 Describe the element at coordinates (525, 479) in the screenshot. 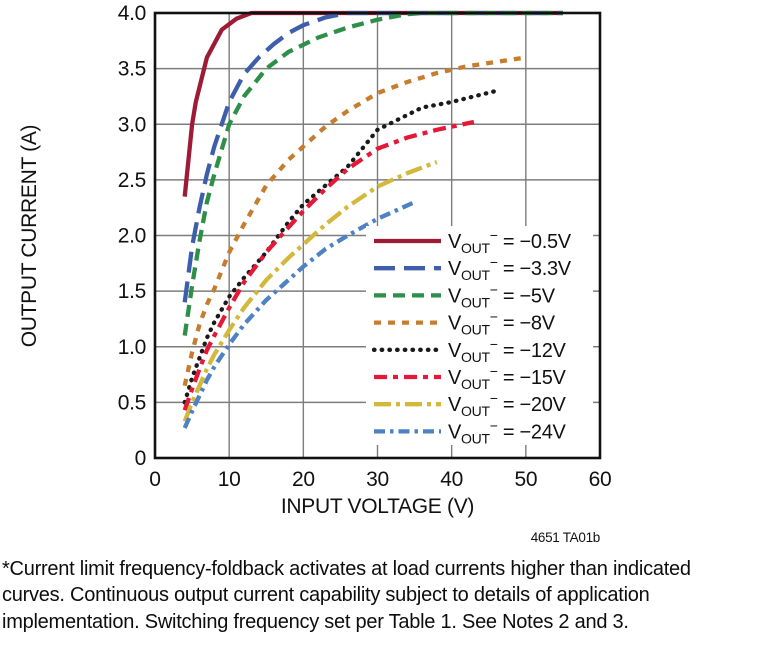

I see `x-tick-label-50: 50` at that location.